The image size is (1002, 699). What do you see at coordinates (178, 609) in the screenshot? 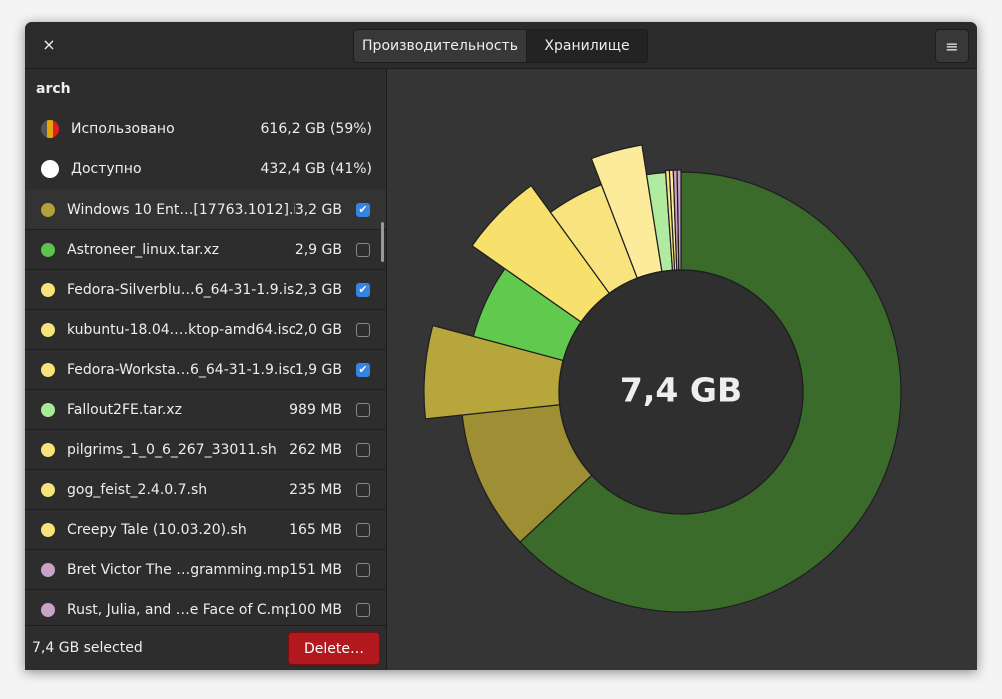
I see `file-name: Rust, Julia, and …e Face of C.mp4` at bounding box center [178, 609].